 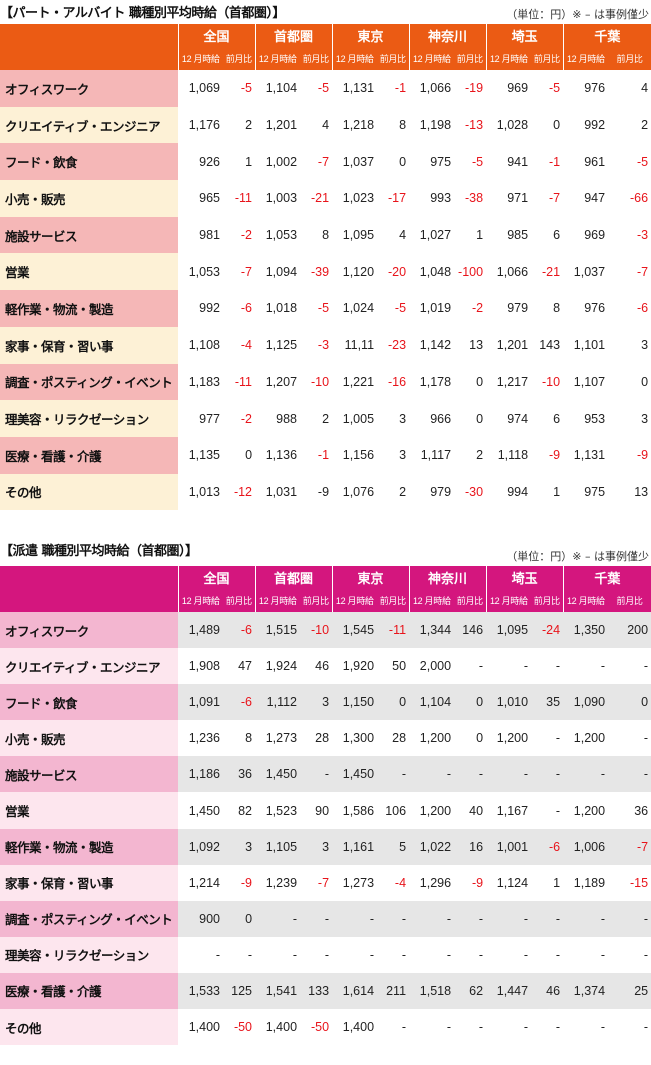 What do you see at coordinates (586, 702) in the screenshot?
I see `wage-cell: 1,090` at bounding box center [586, 702].